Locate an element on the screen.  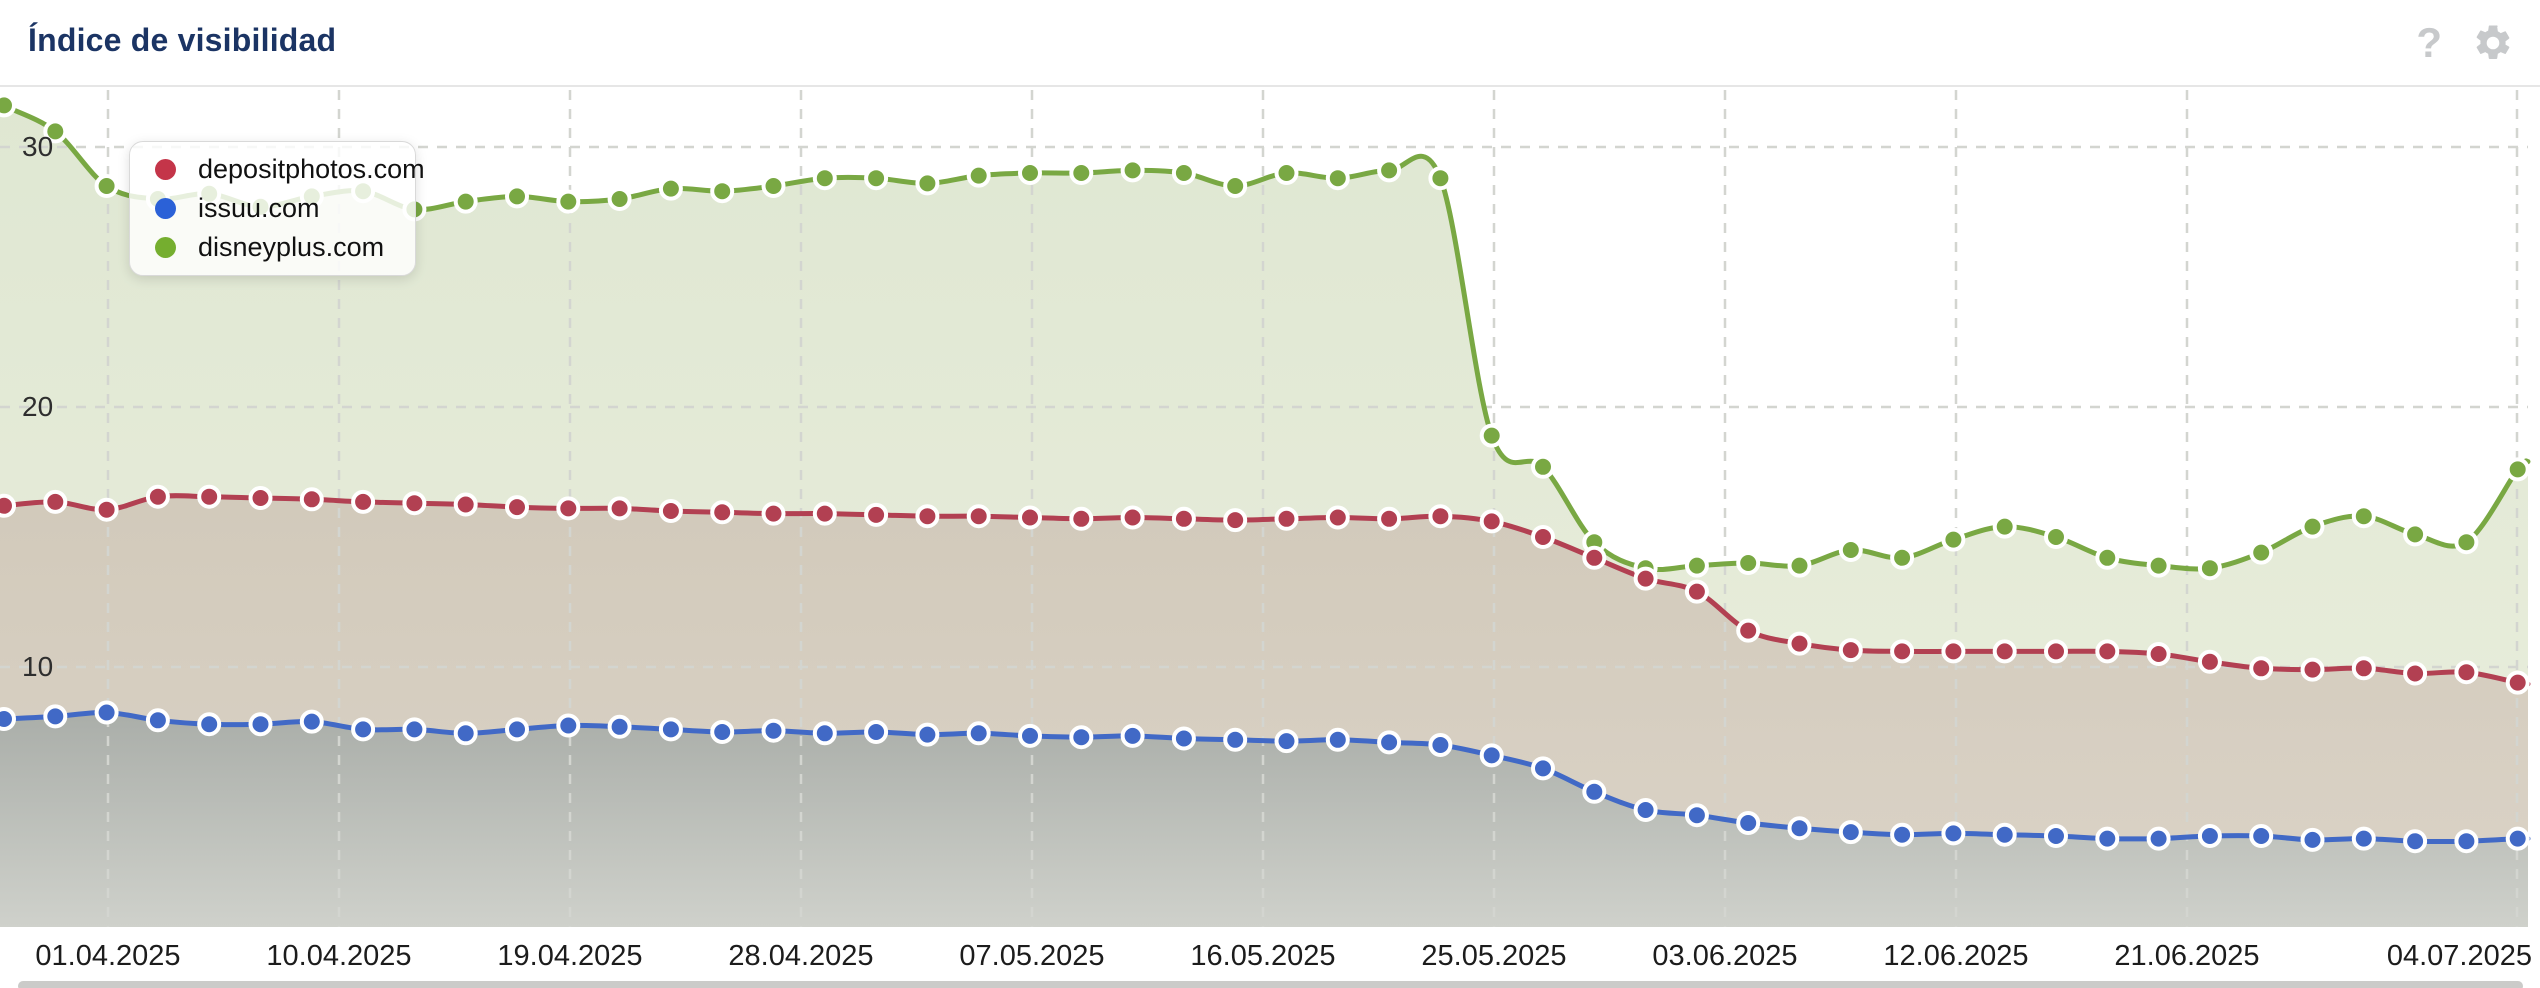
help-icon: ? is located at coordinates (2429, 42).